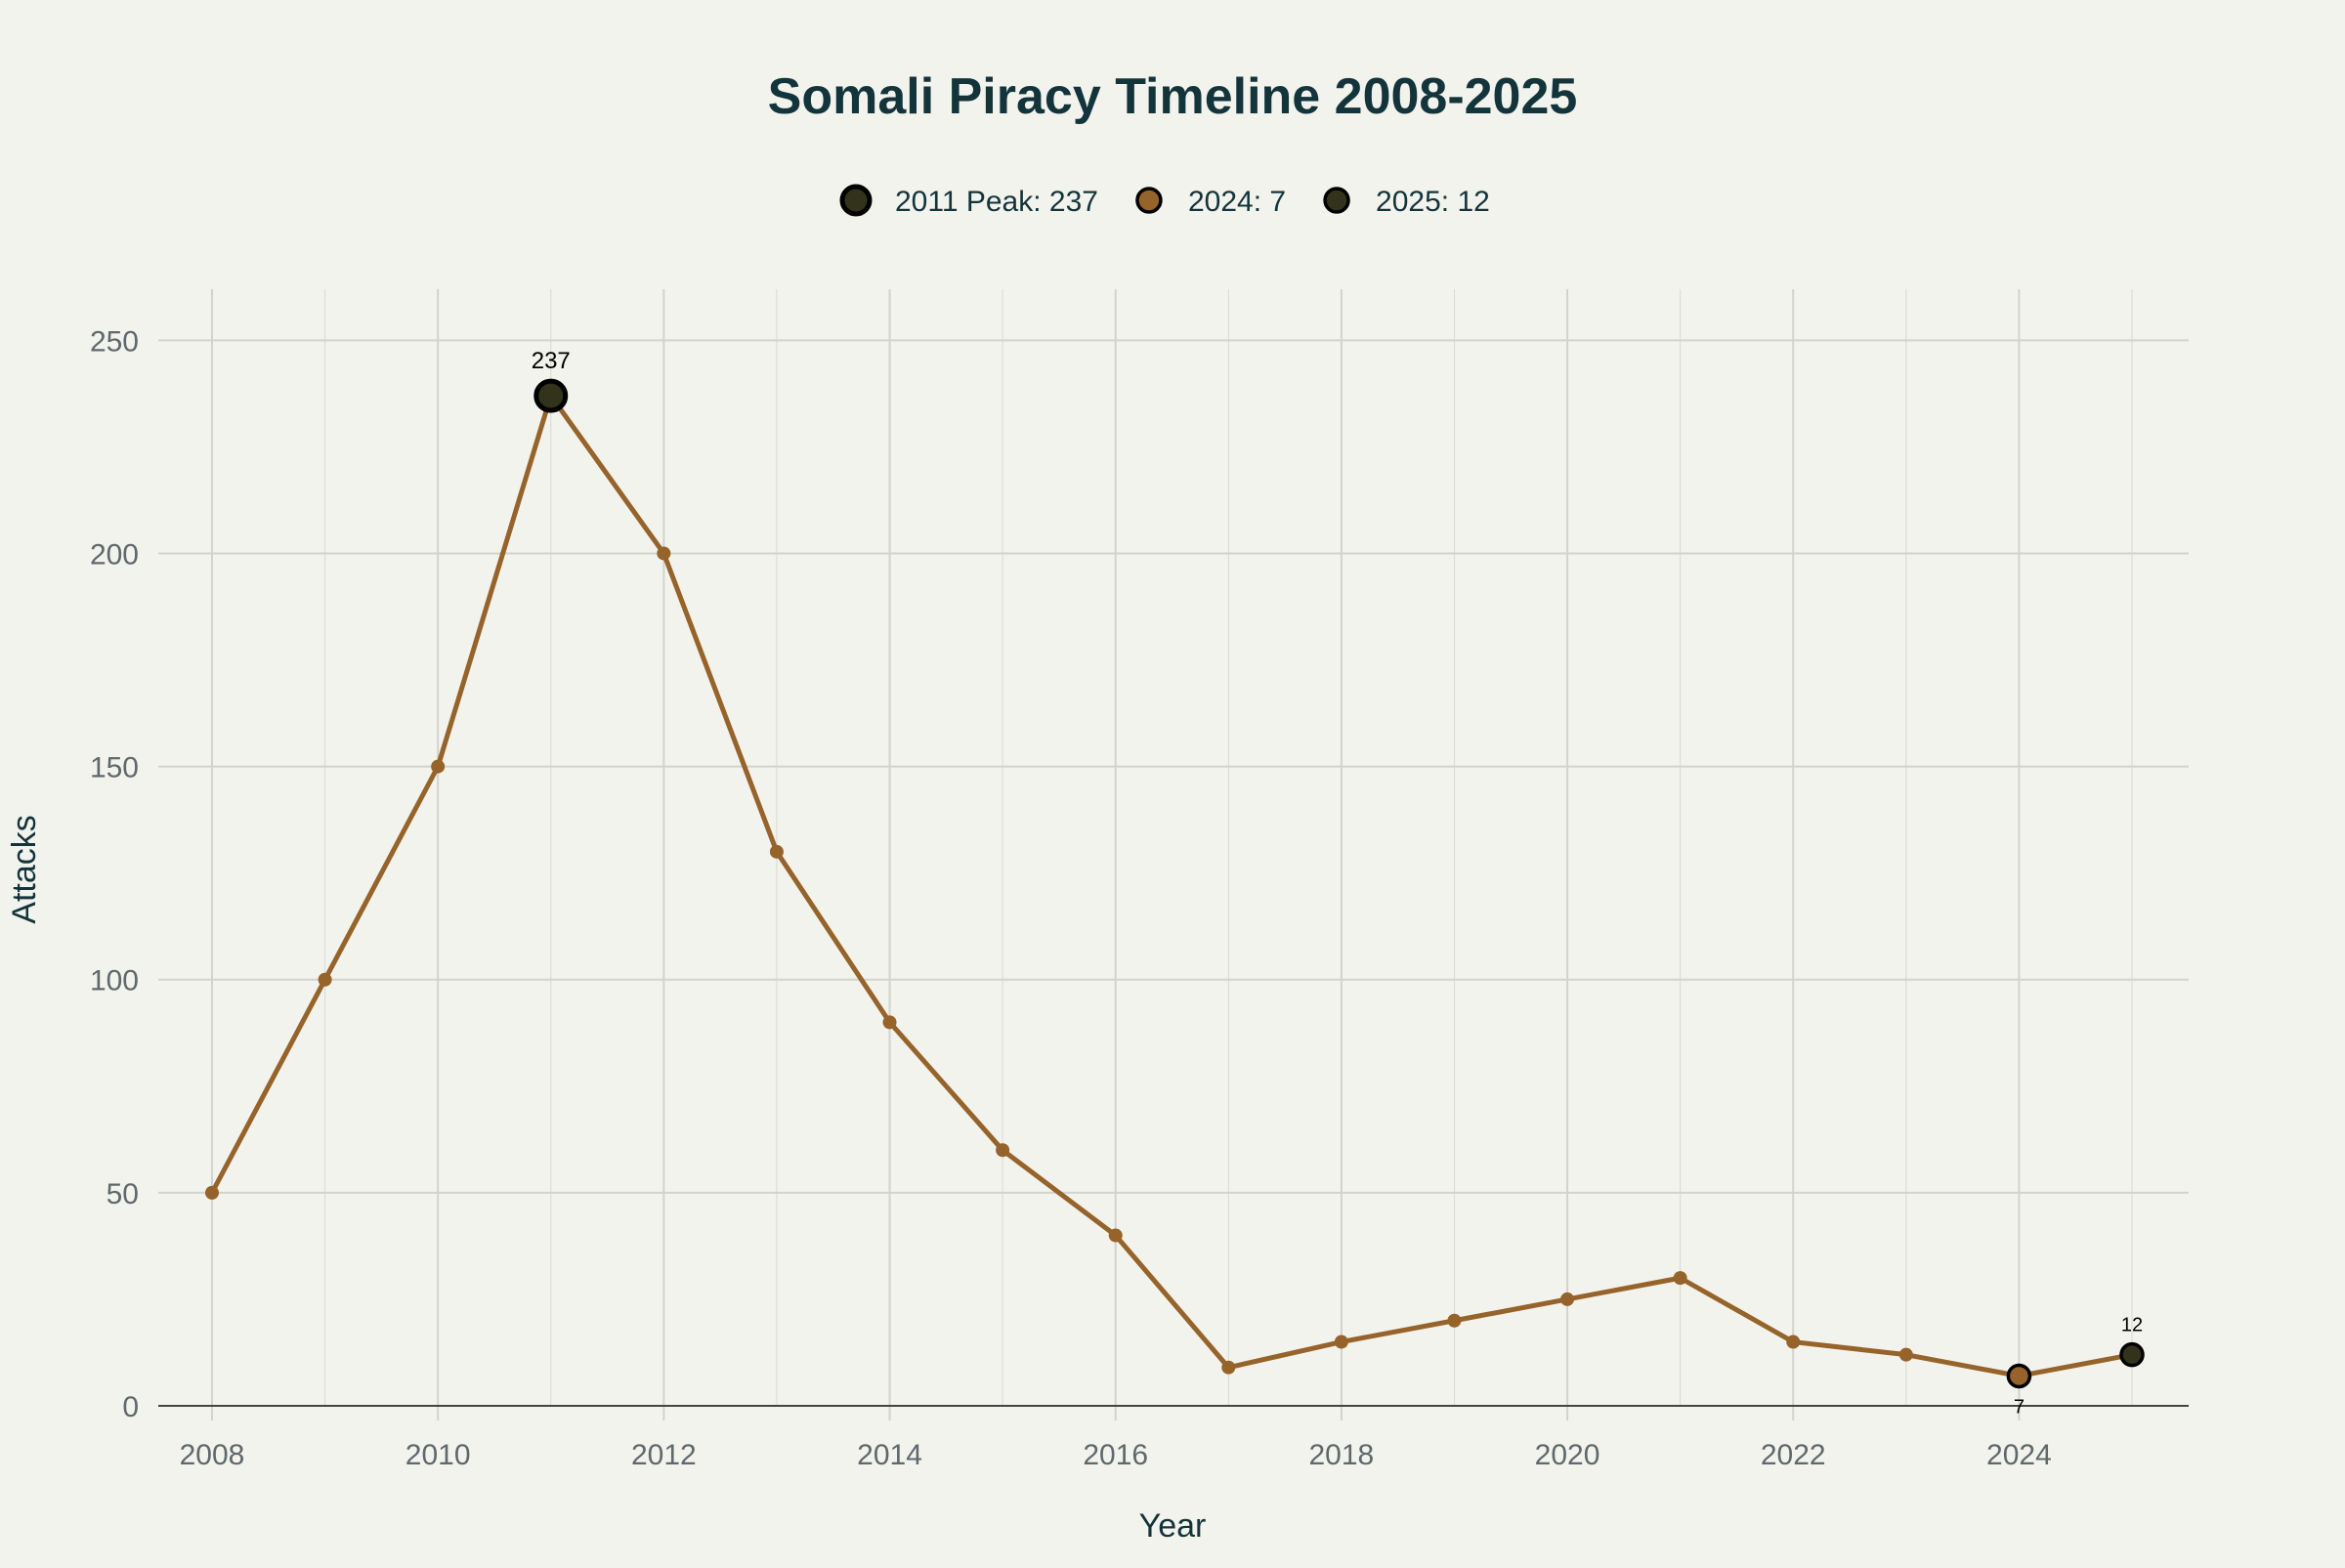 The image size is (2345, 1568). Describe the element at coordinates (1342, 1455) in the screenshot. I see `x-tick-label: 2018` at that location.